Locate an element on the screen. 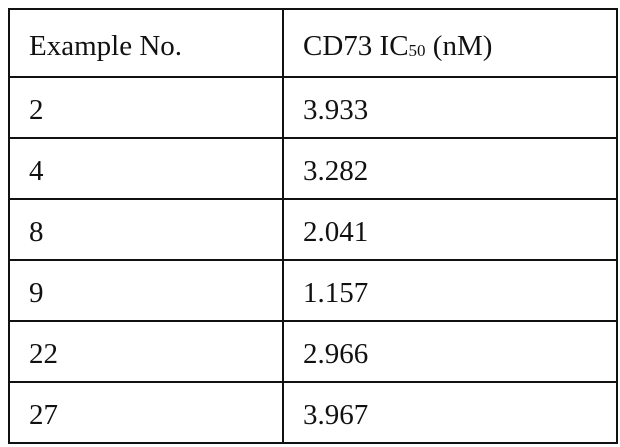 The width and height of the screenshot is (620, 447). table-cell: 22 is located at coordinates (146, 351).